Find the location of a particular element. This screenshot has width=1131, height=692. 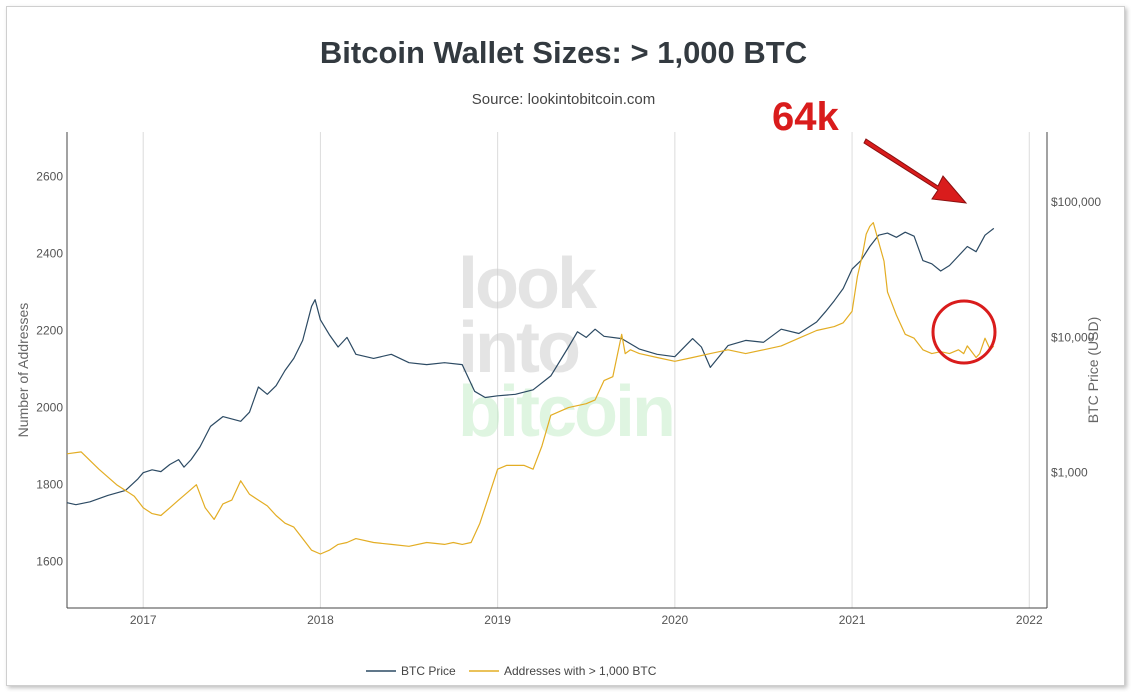

y-right-axis-label: BTC Price (USD) is located at coordinates (1093, 370).